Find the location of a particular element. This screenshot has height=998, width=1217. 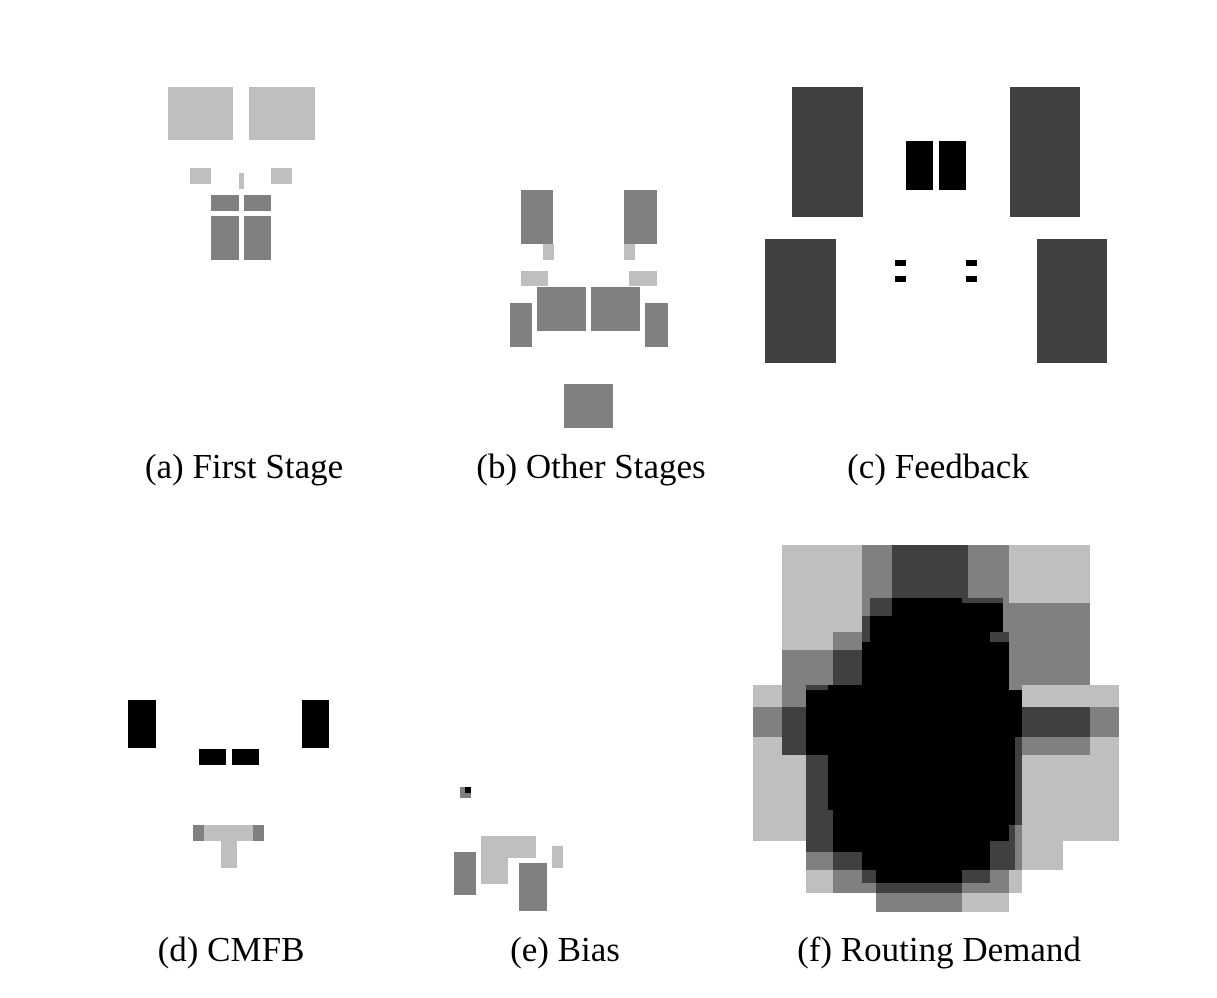

panel-other-stages: (b) Other Stages is located at coordinates (591, 338).